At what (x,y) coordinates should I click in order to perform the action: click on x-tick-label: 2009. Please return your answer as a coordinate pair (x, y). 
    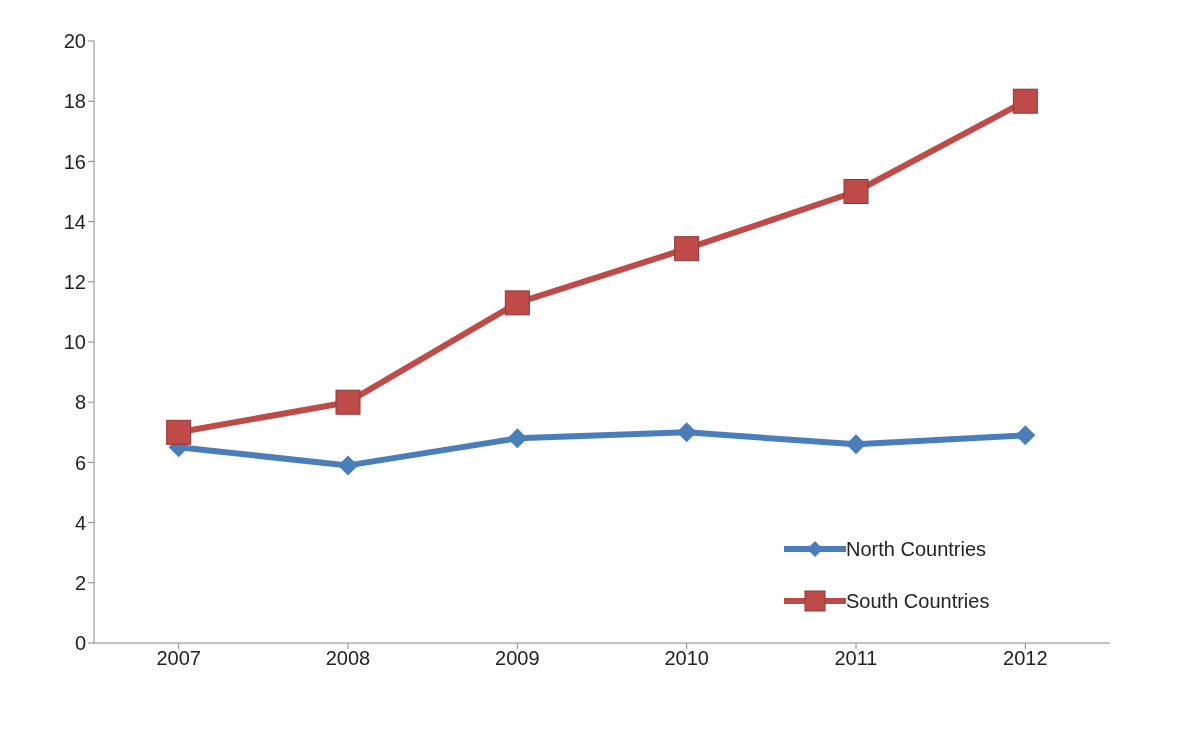
    Looking at the image, I should click on (517, 658).